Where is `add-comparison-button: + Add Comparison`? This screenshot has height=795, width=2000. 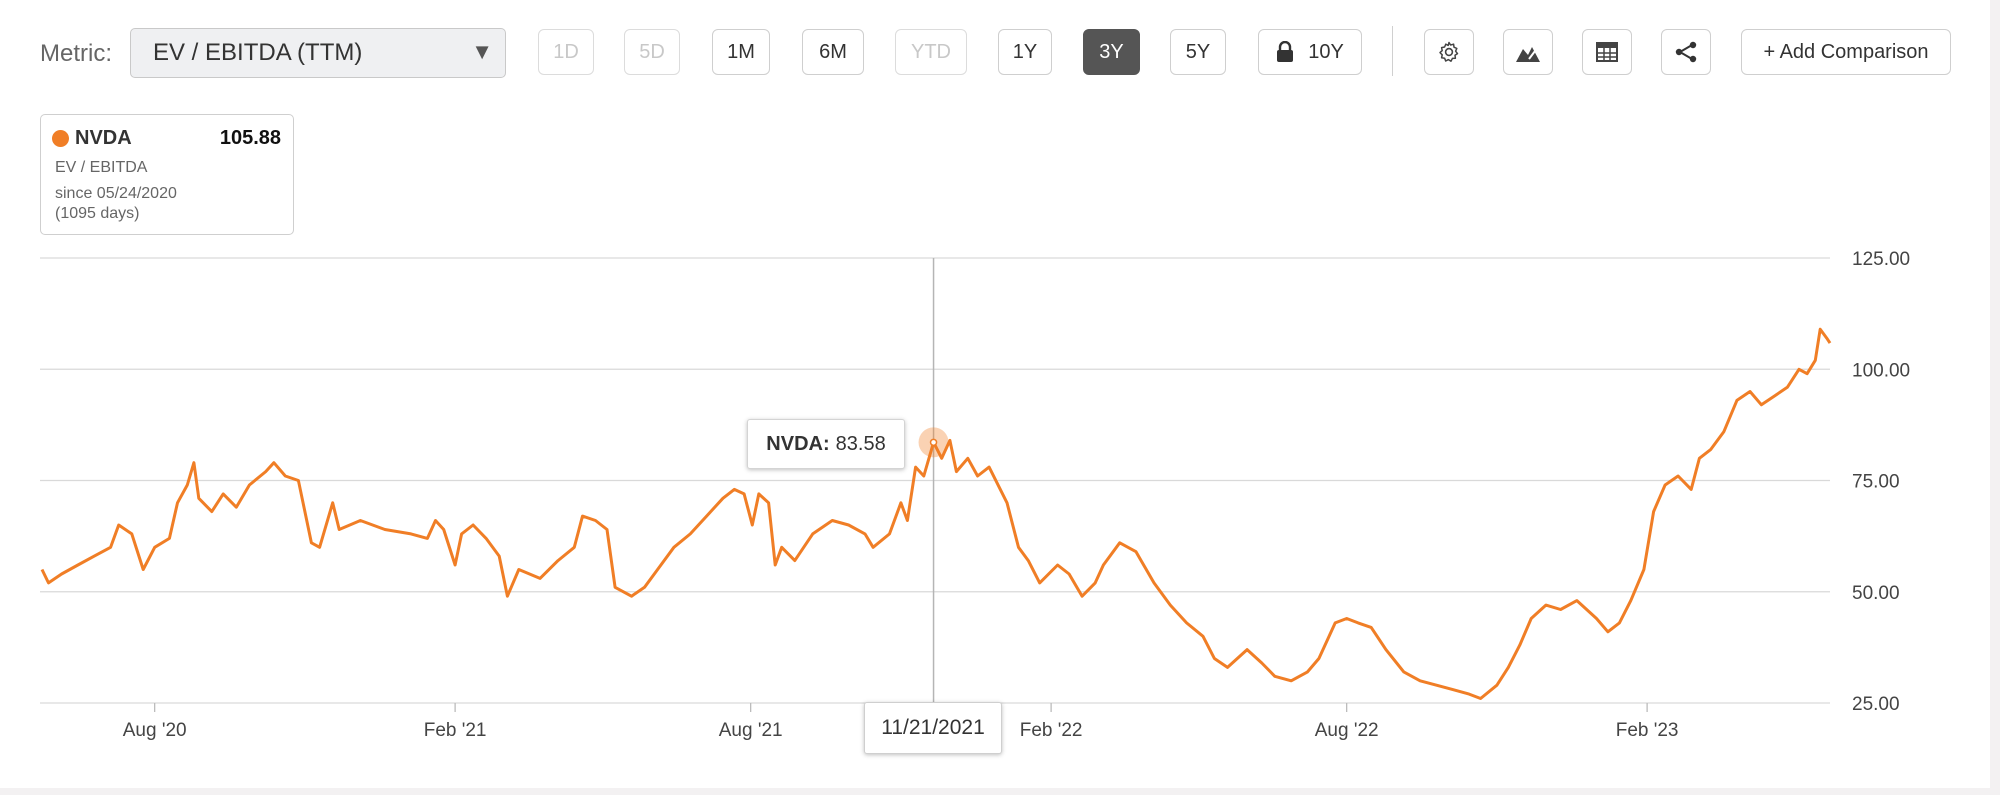
add-comparison-button: + Add Comparison is located at coordinates (1846, 52).